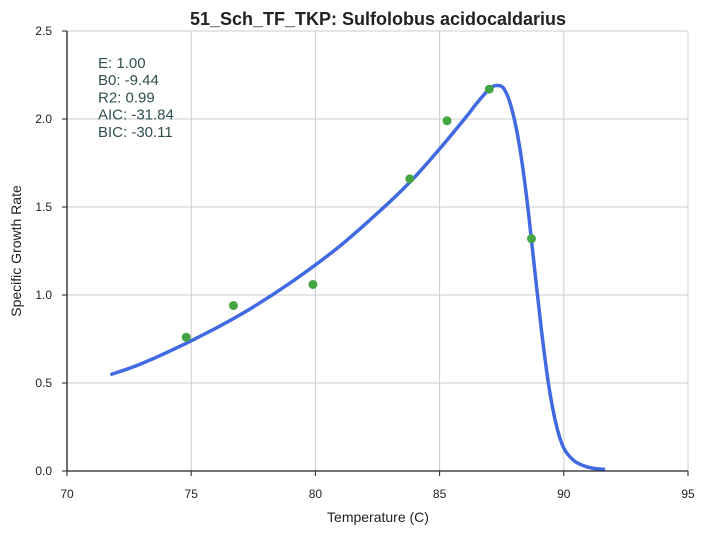 This screenshot has width=705, height=534. I want to click on fit-statistic-line: BIC: -30.11, so click(135, 132).